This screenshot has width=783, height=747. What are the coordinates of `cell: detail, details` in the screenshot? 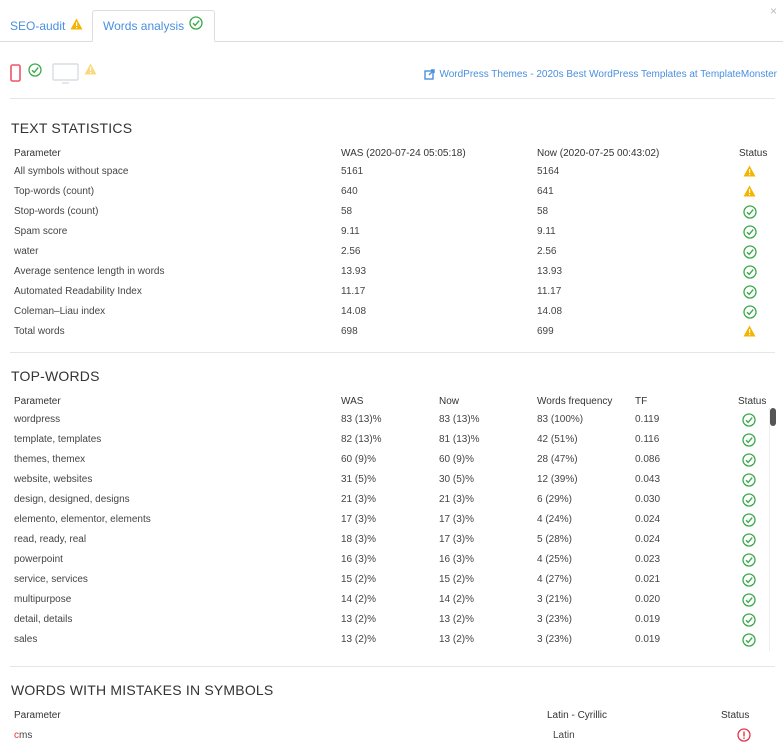 It's located at (43, 619).